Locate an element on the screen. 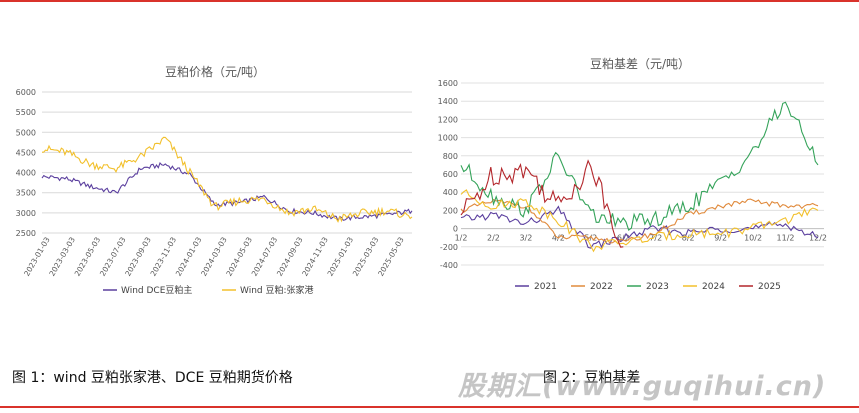 The width and height of the screenshot is (859, 413). series-line-2021 is located at coordinates (639, 227).